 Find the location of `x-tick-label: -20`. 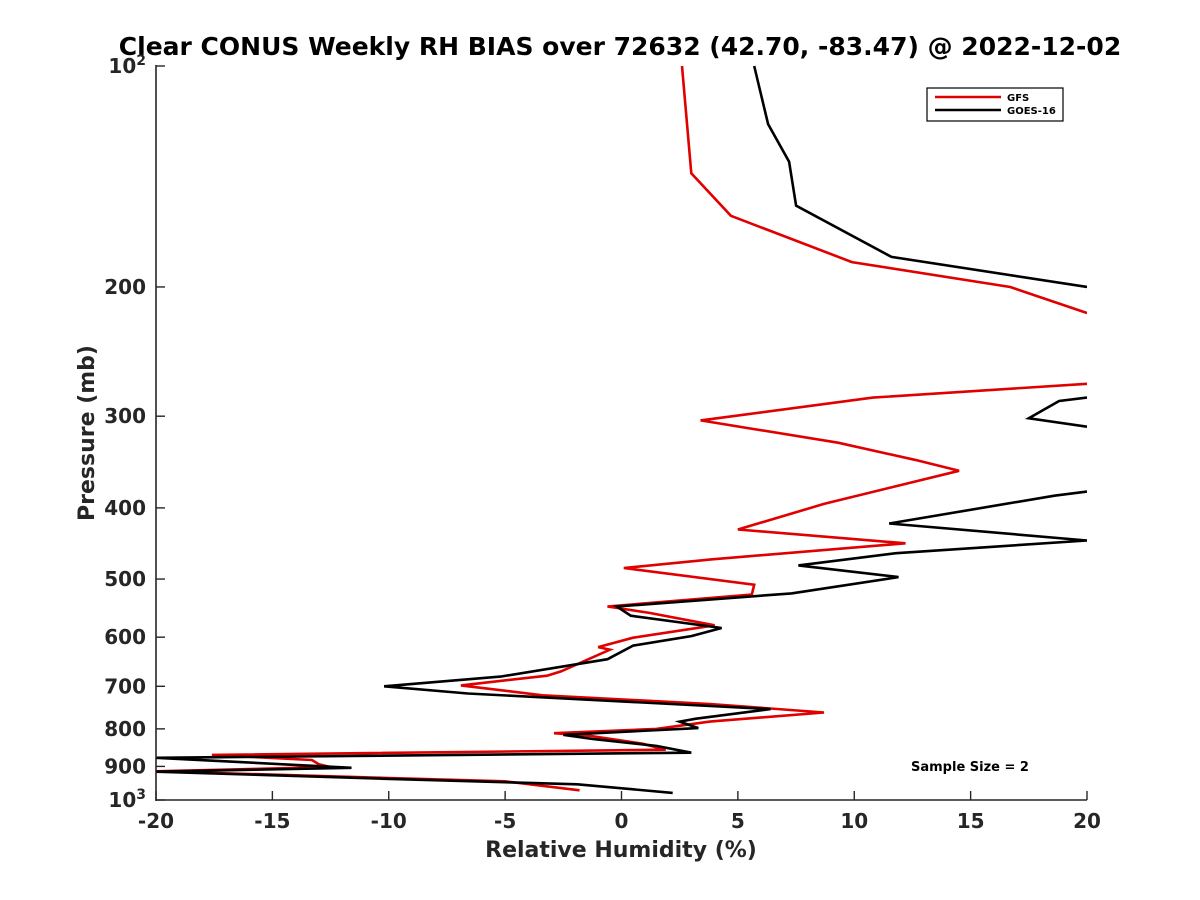

x-tick-label: -20 is located at coordinates (156, 821).